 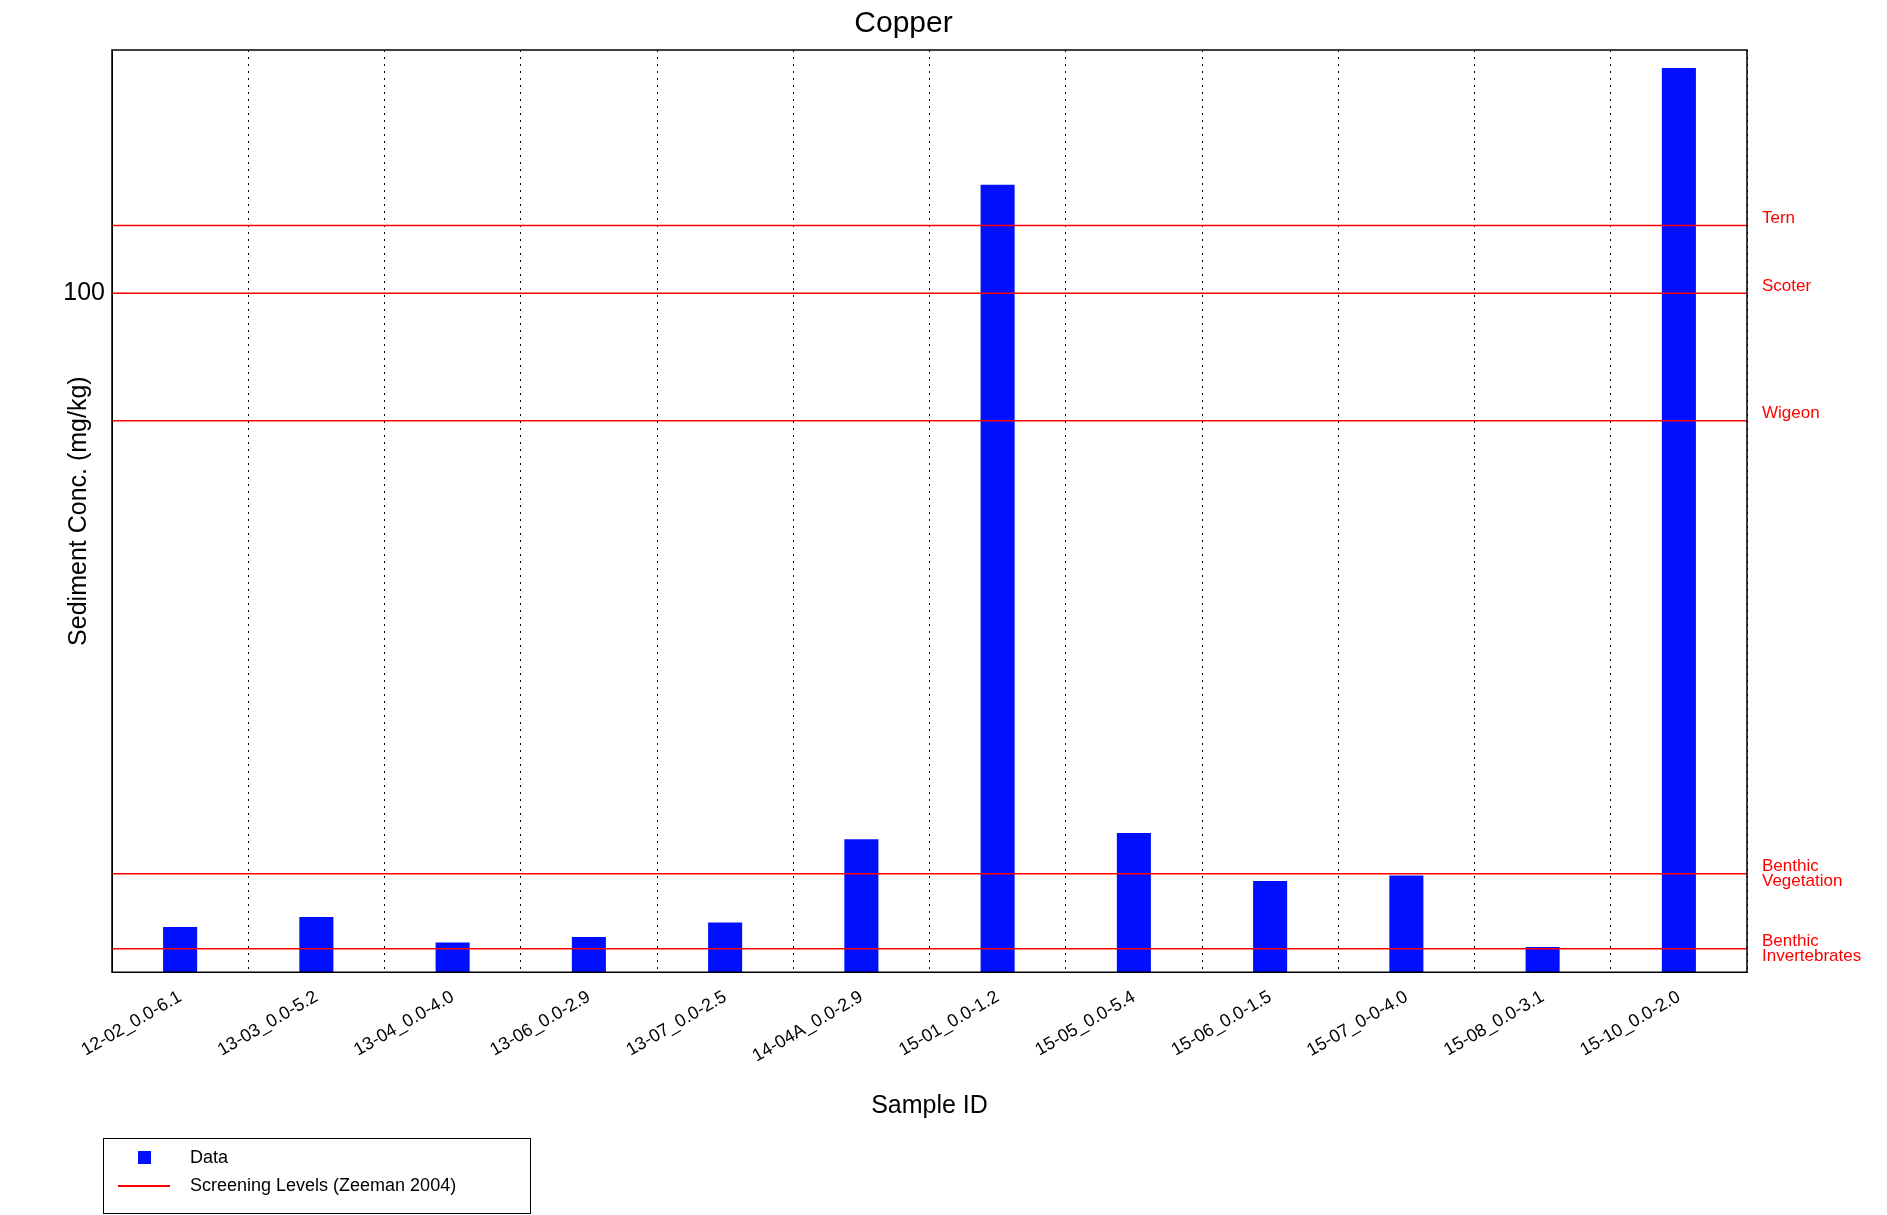 I want to click on ref-line-label: Benthic Invertebrates, so click(x=1812, y=948).